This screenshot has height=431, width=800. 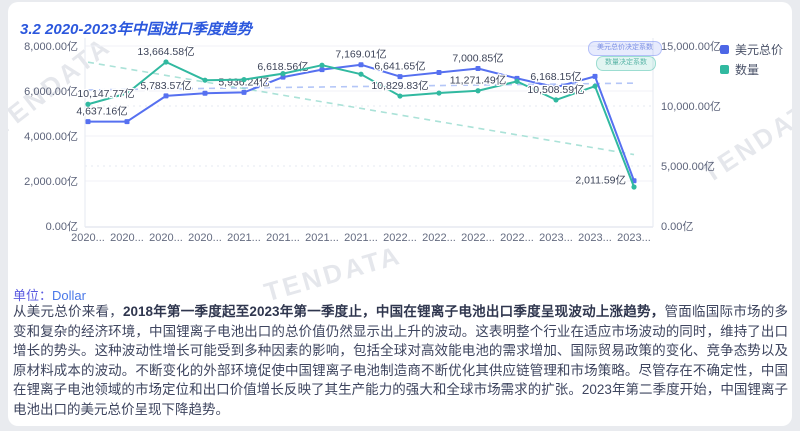 What do you see at coordinates (626, 63) in the screenshot?
I see `quantity-trendline-chip: 数量决定系数` at bounding box center [626, 63].